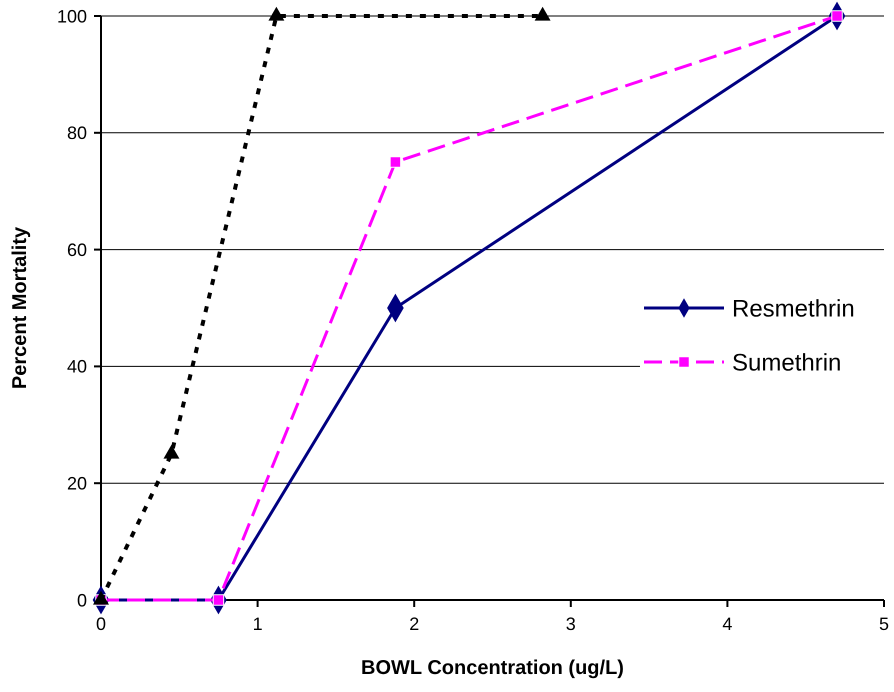 The height and width of the screenshot is (692, 894). Describe the element at coordinates (727, 624) in the screenshot. I see `x-tick-label: 4` at that location.